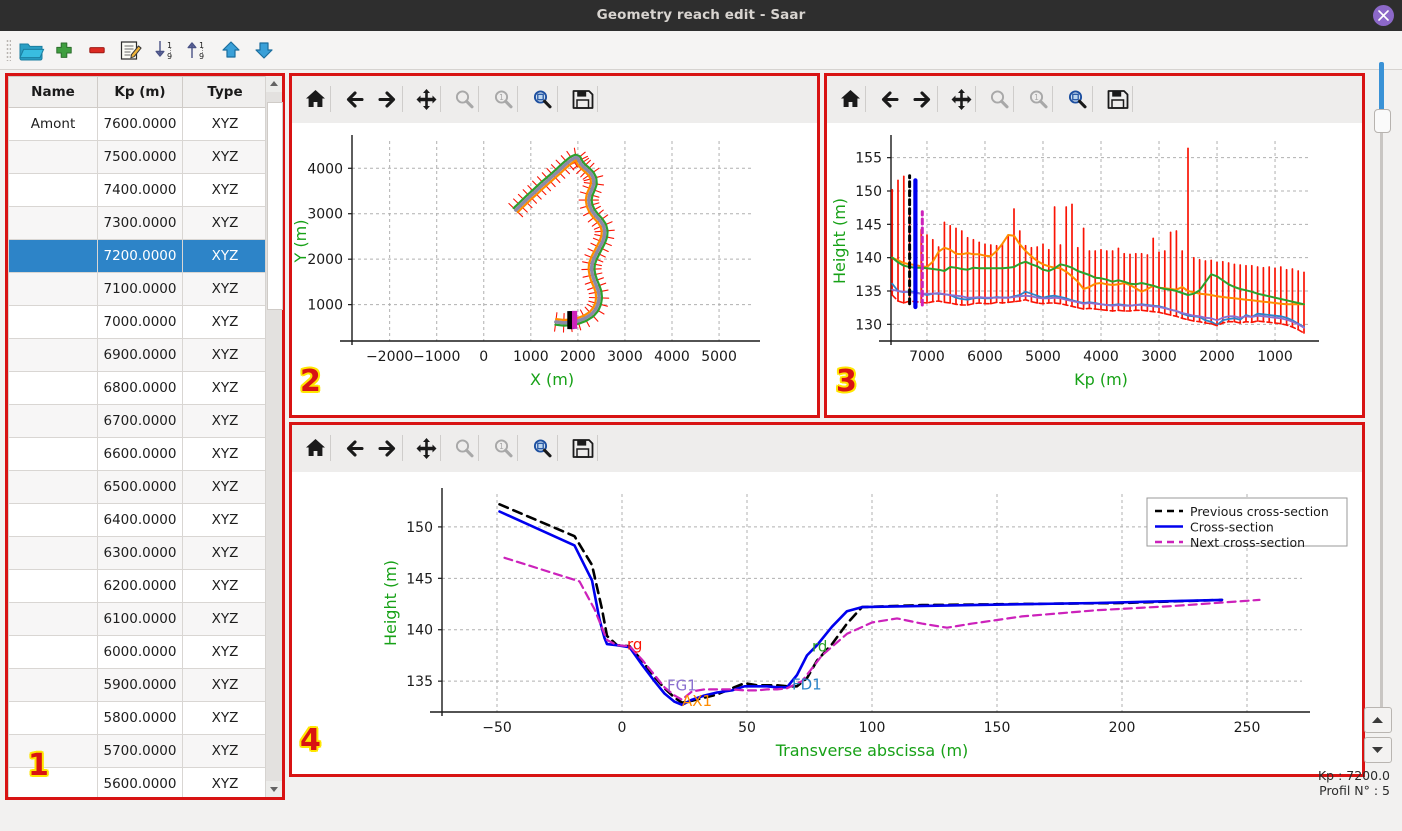 The height and width of the screenshot is (831, 1402). I want to click on row-kp: 6800.0000, so click(140, 388).